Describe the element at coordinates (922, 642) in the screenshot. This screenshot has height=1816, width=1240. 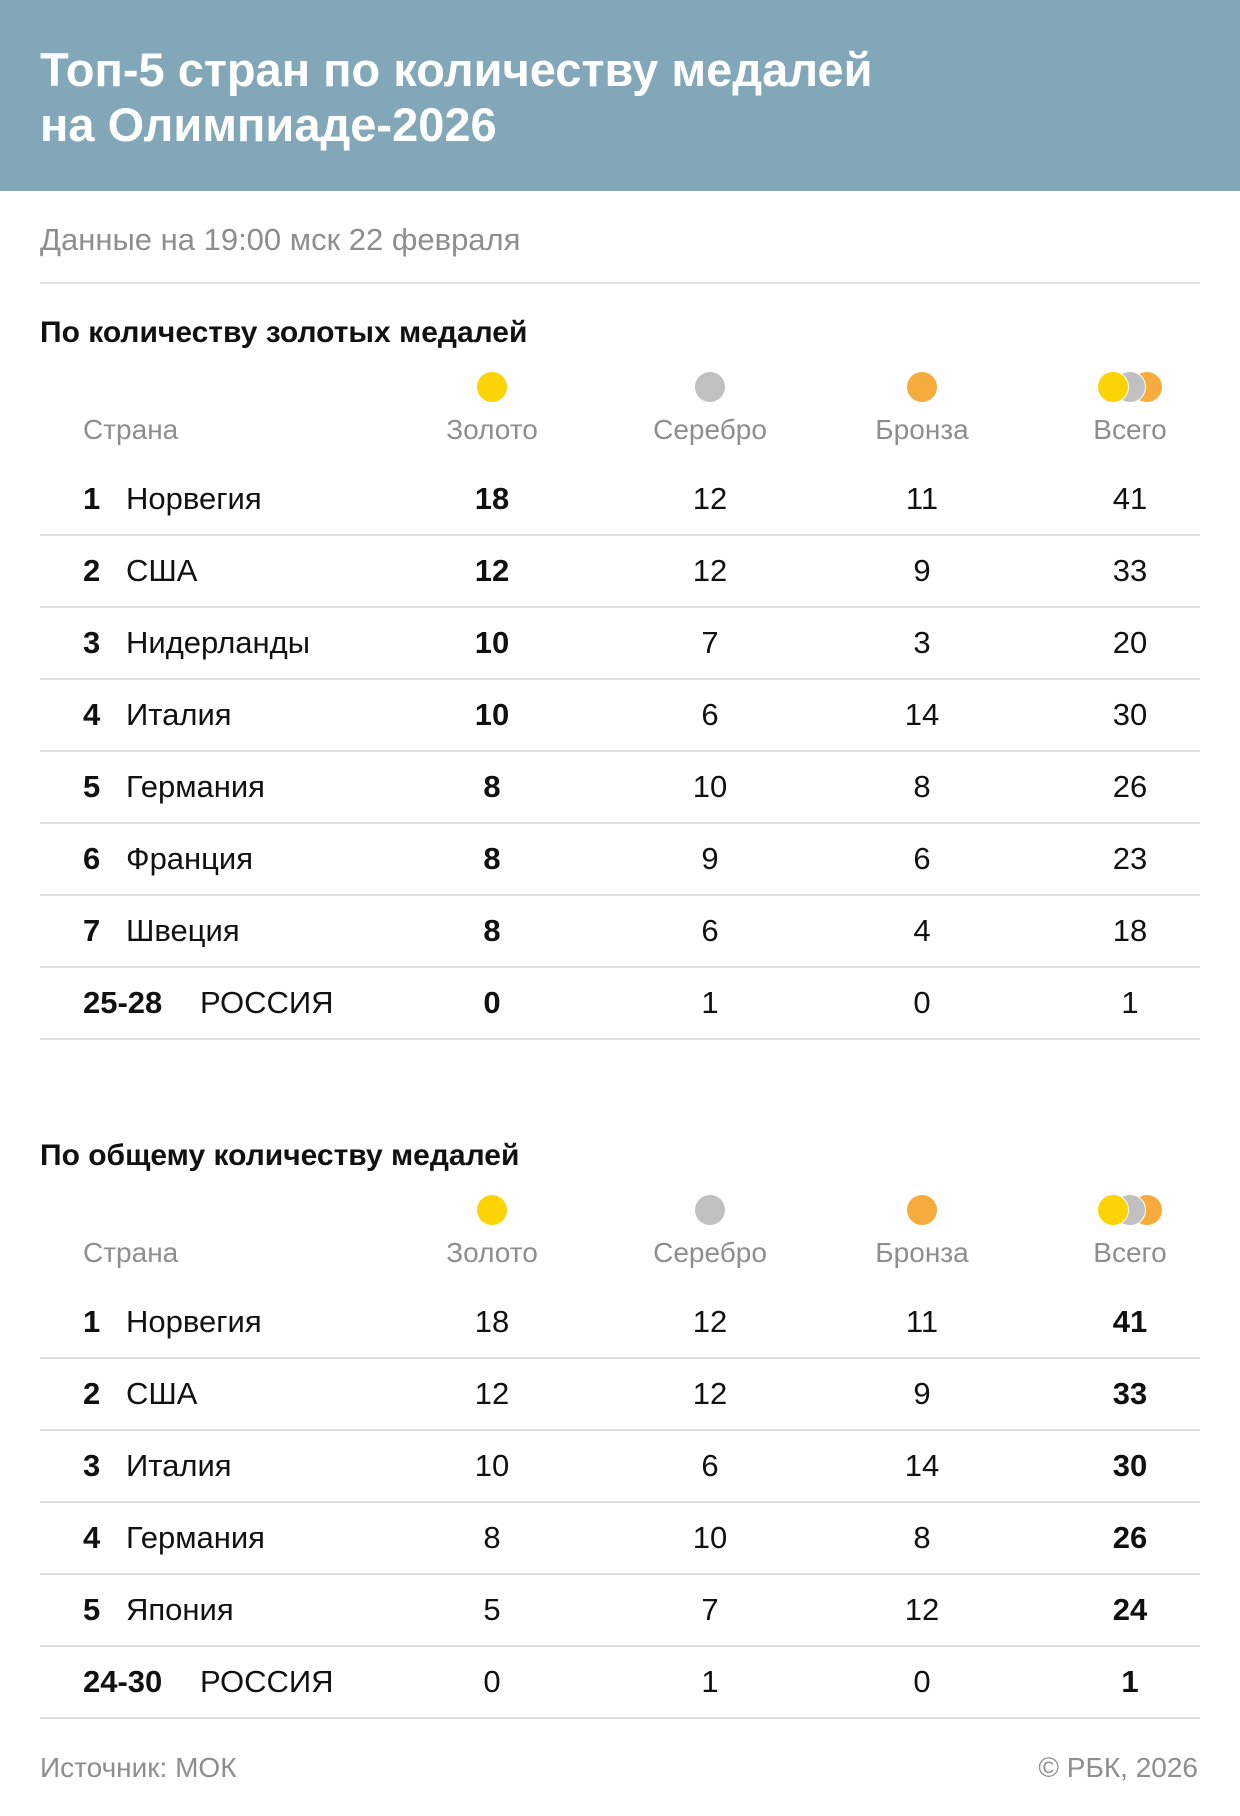
I see `bronze-cell: 3` at that location.